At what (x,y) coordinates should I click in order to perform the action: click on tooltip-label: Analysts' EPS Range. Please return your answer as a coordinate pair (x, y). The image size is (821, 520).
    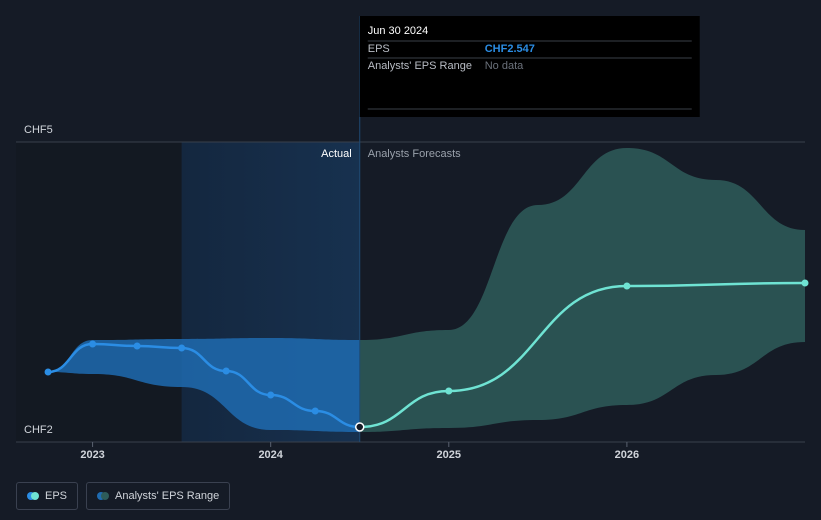
    Looking at the image, I should click on (420, 66).